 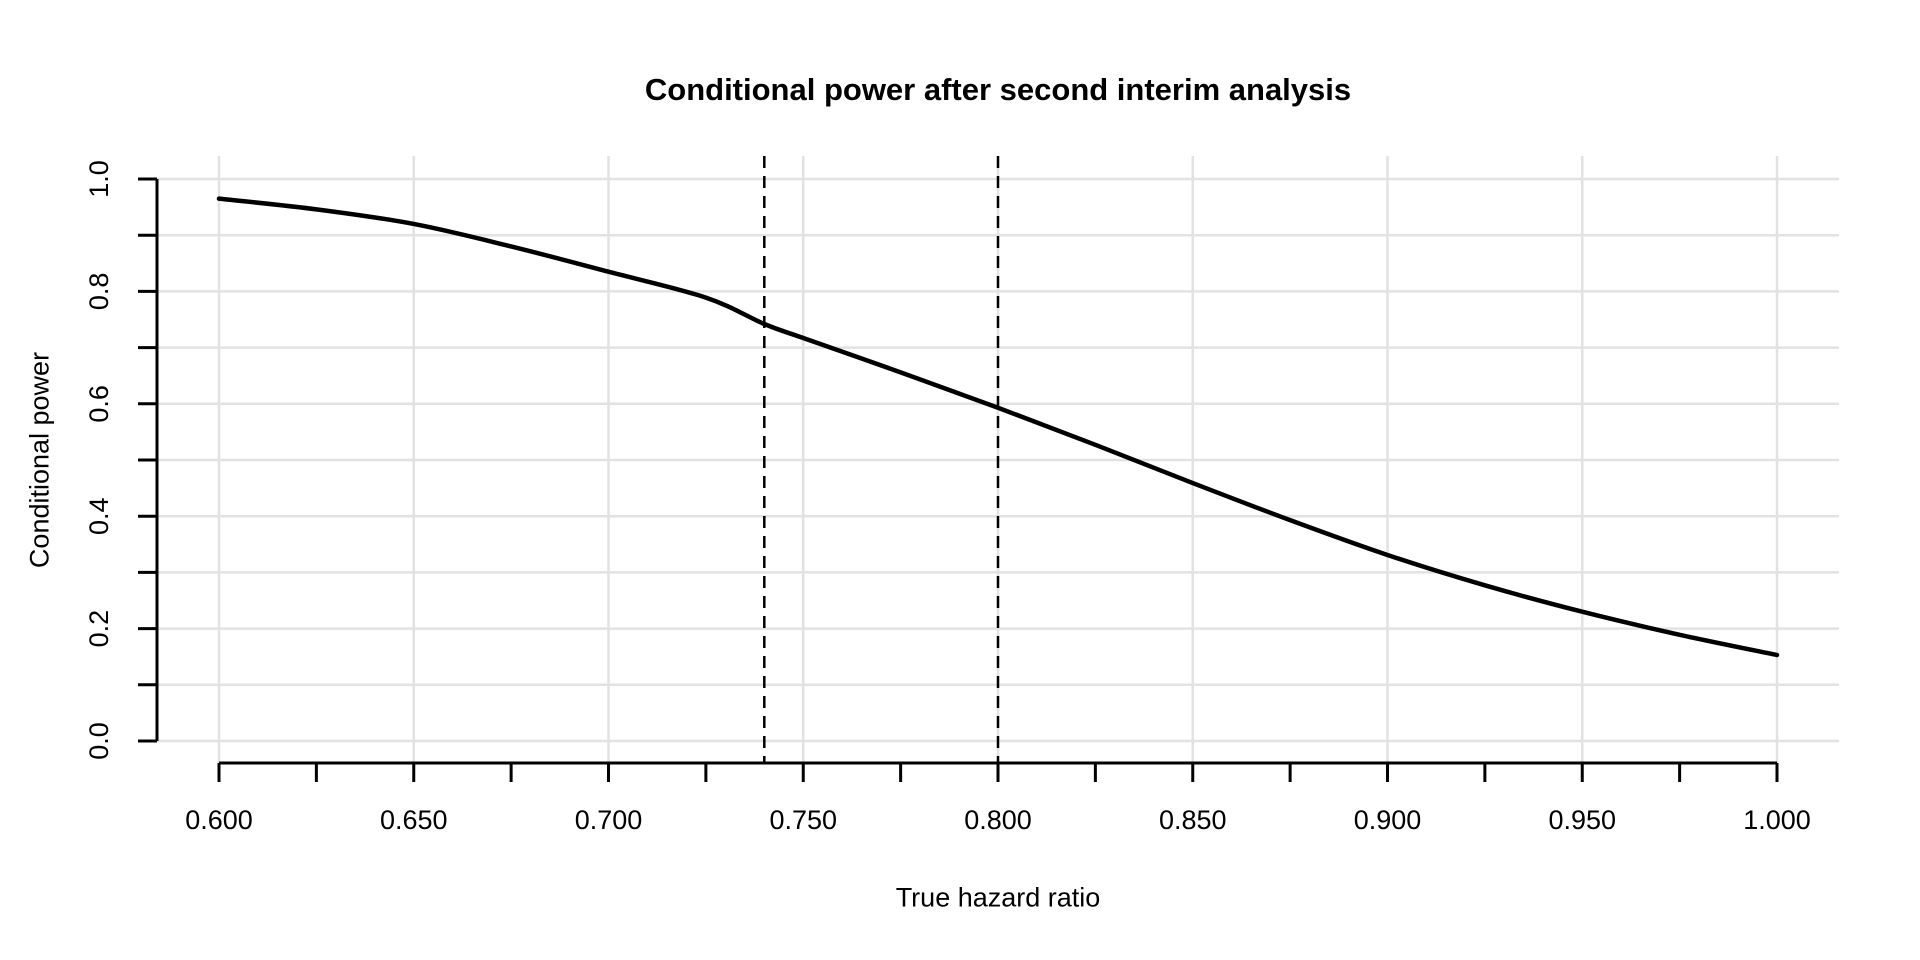 What do you see at coordinates (609, 820) in the screenshot?
I see `x-axis-tick-label: 0.700` at bounding box center [609, 820].